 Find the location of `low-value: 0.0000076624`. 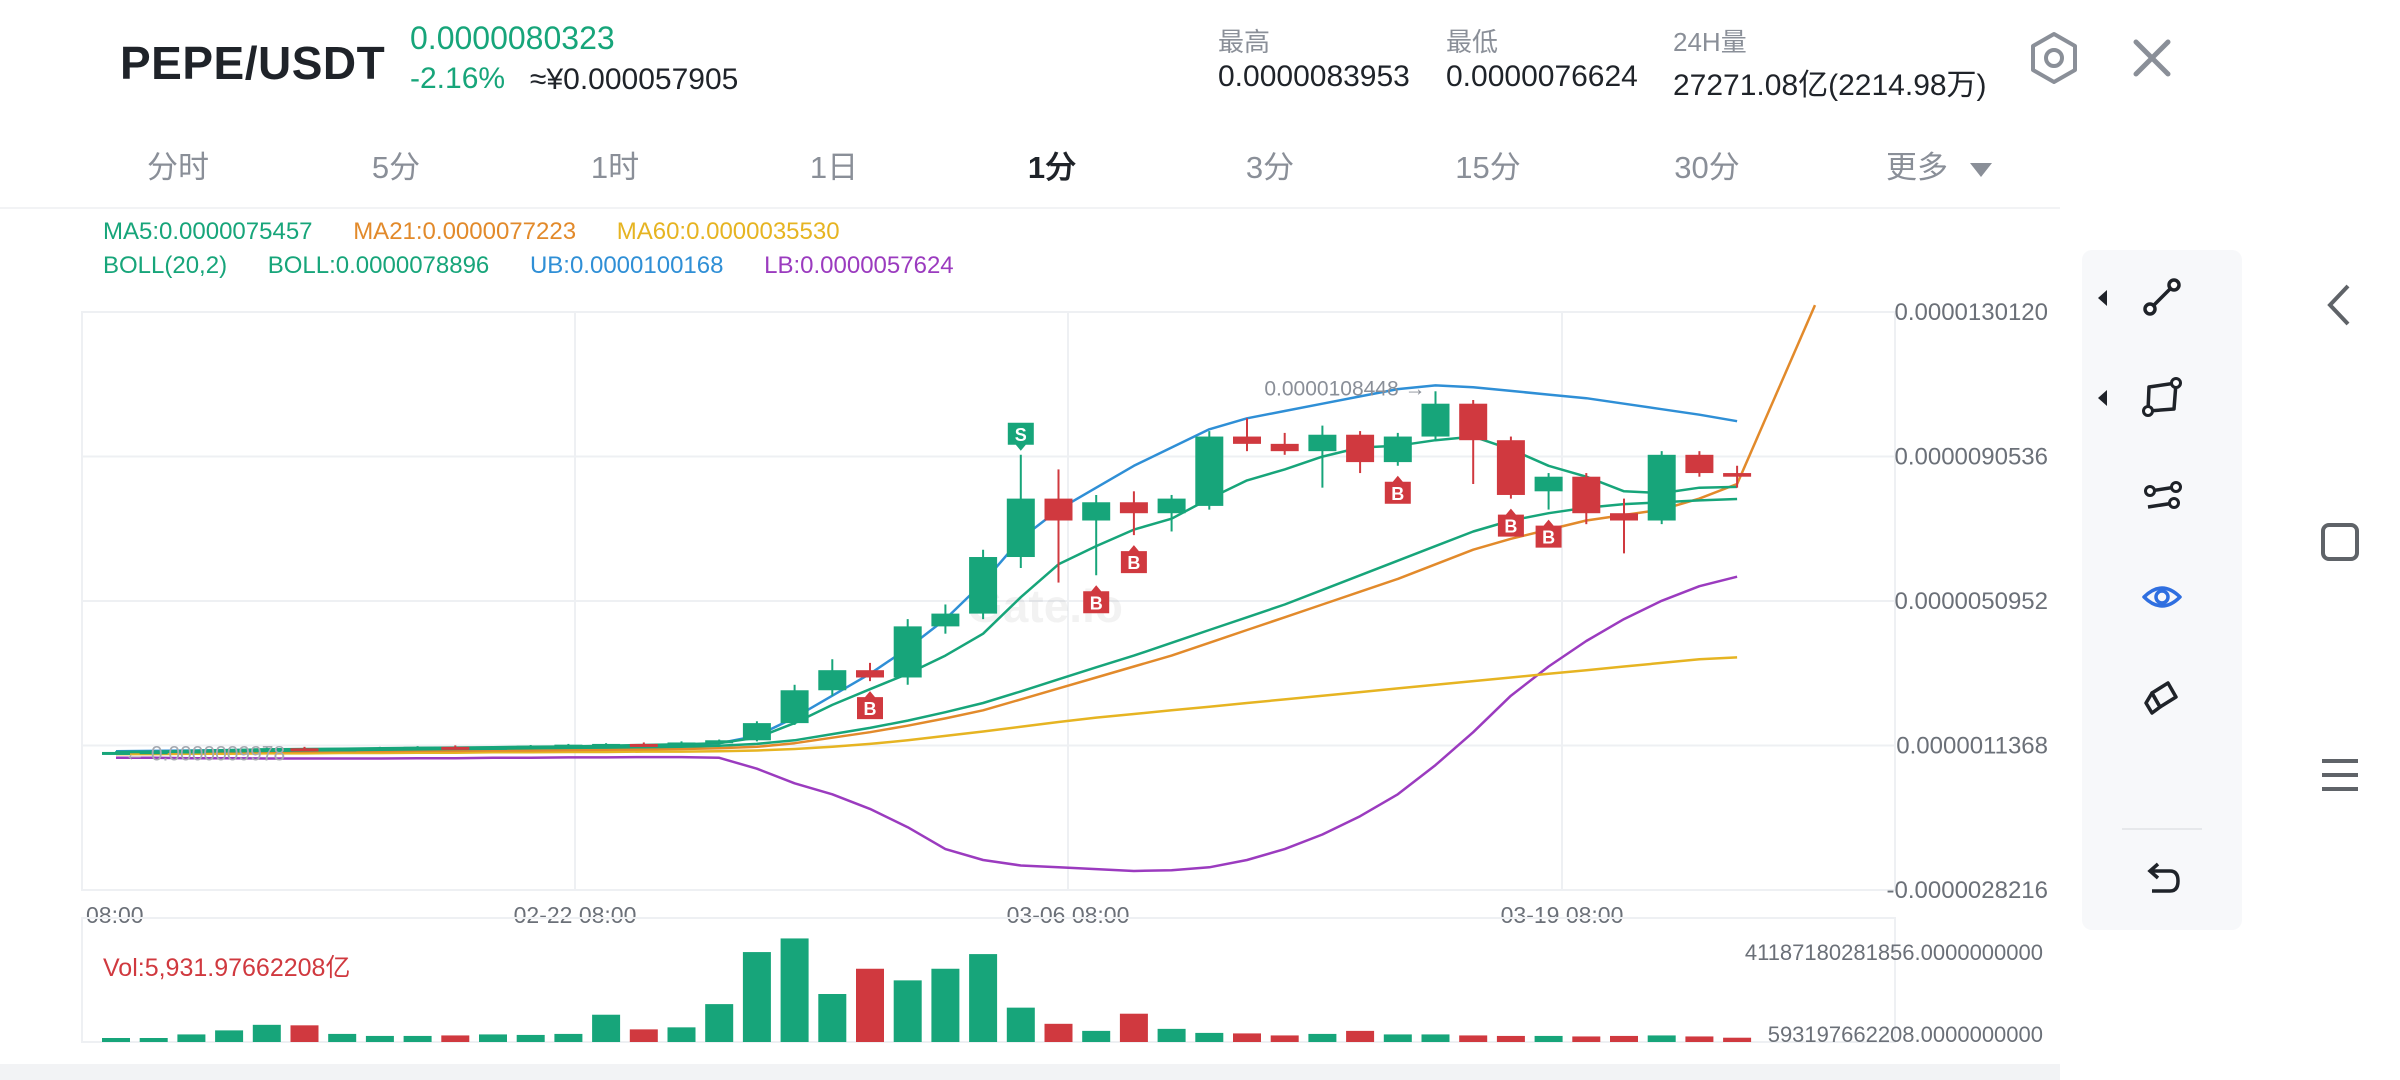

low-value: 0.0000076624 is located at coordinates (1542, 76).